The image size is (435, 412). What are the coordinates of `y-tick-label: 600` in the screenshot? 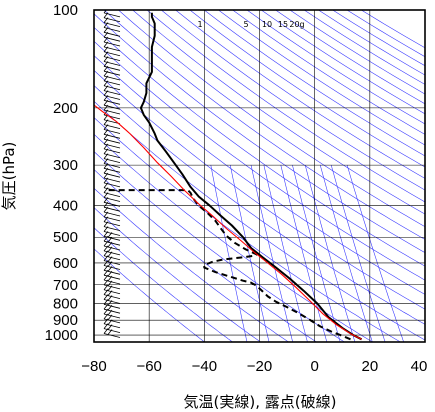 It's located at (65, 263).